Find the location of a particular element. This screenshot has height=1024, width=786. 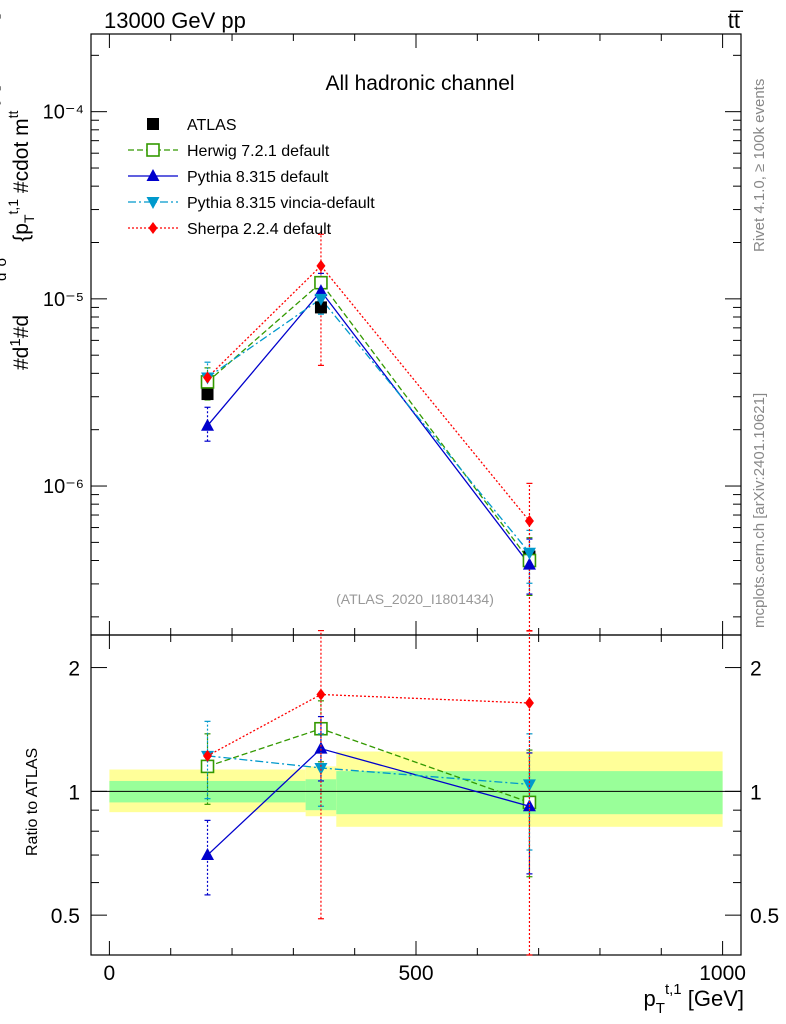

legend-label: ATLAS is located at coordinates (212, 125).